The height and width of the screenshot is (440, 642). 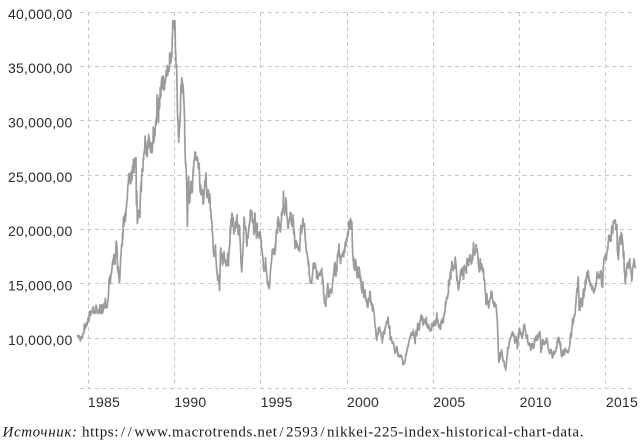 What do you see at coordinates (190, 402) in the screenshot?
I see `svg-text: 1990` at bounding box center [190, 402].